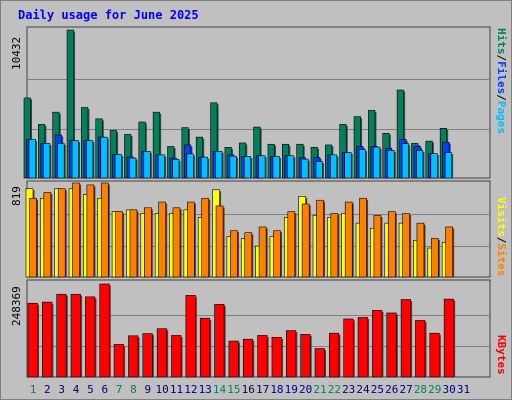 The width and height of the screenshot is (512, 400). Describe the element at coordinates (291, 389) in the screenshot. I see `day-label-19: 19` at that location.